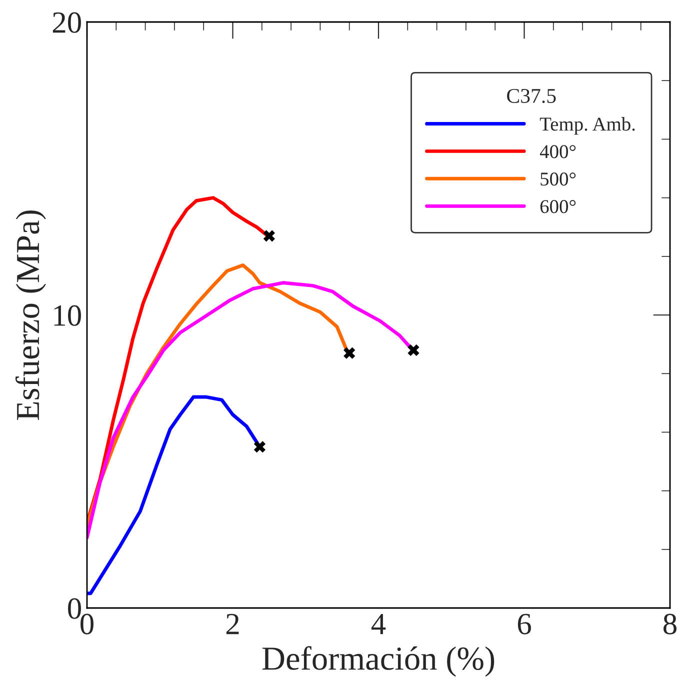 The height and width of the screenshot is (691, 677). What do you see at coordinates (30, 315) in the screenshot?
I see `y-axis-title: Esfuerzo (MPa)` at bounding box center [30, 315].